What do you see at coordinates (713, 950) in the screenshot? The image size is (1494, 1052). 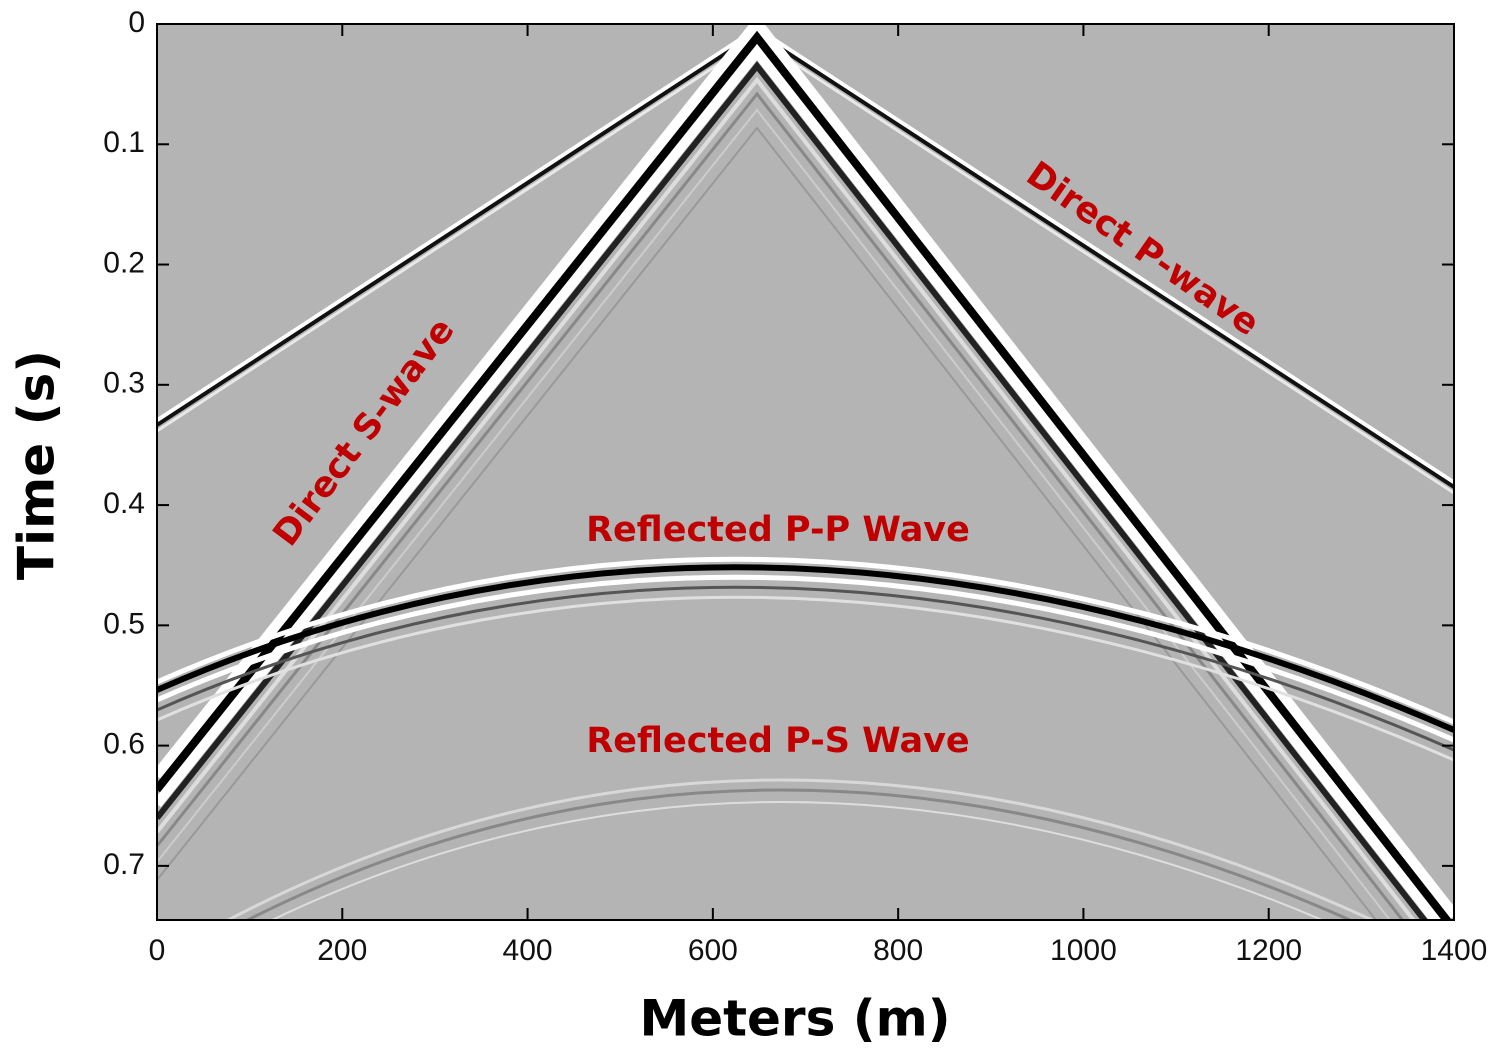 I see `x-tick-label: 600` at bounding box center [713, 950].